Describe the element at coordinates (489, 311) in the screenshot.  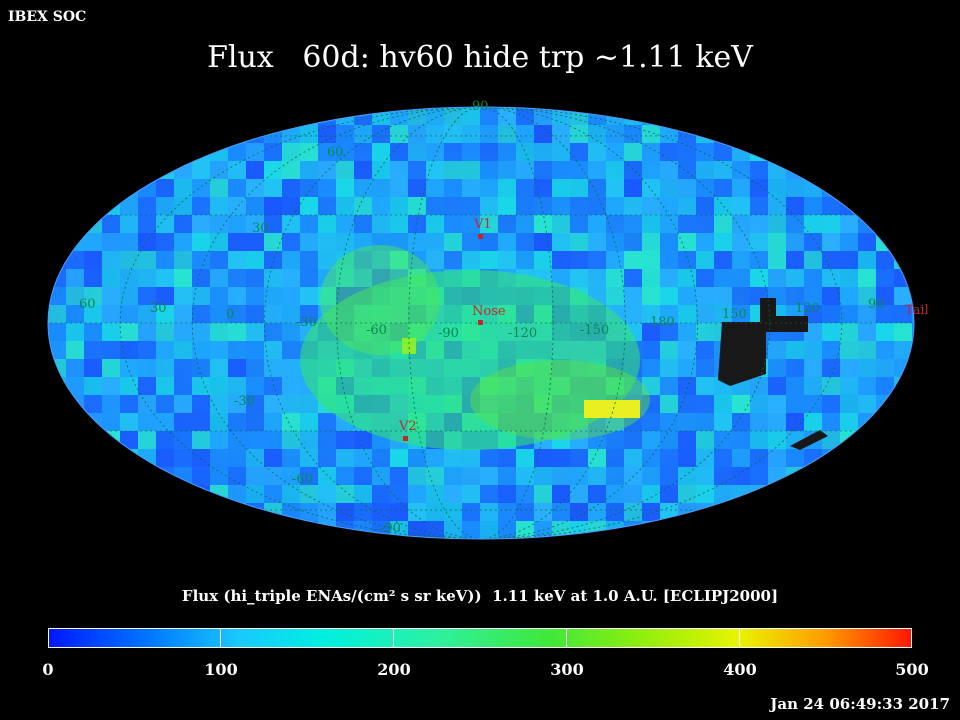
I see `nose-label: Nose` at that location.